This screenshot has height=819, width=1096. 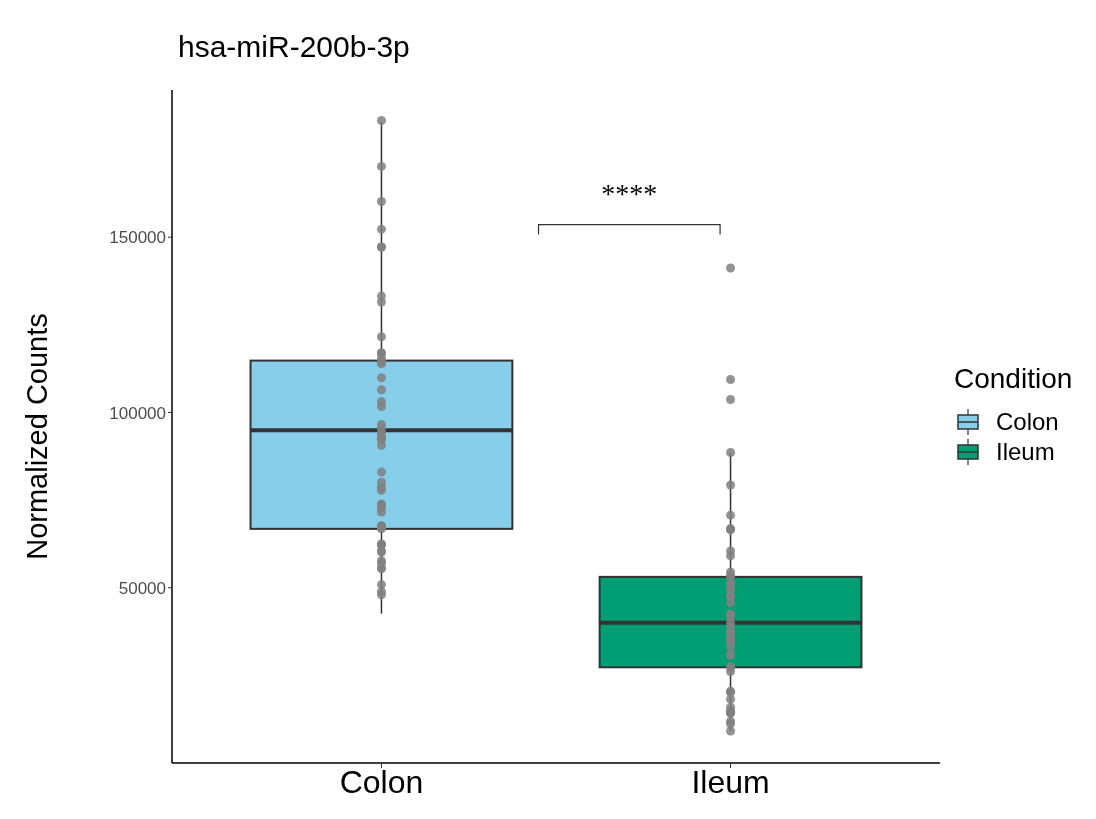 I want to click on legend-label: Colon, so click(x=1027, y=422).